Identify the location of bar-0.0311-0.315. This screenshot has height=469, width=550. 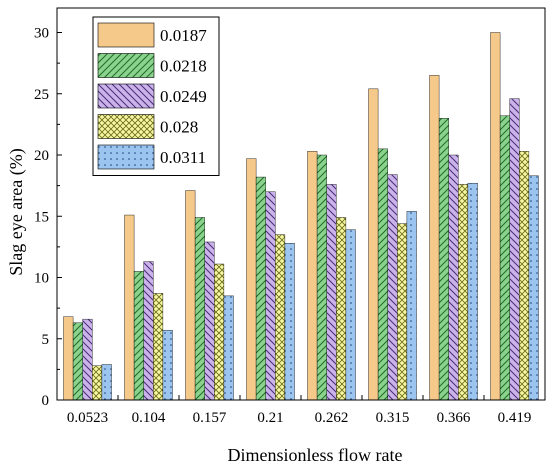
(411, 306).